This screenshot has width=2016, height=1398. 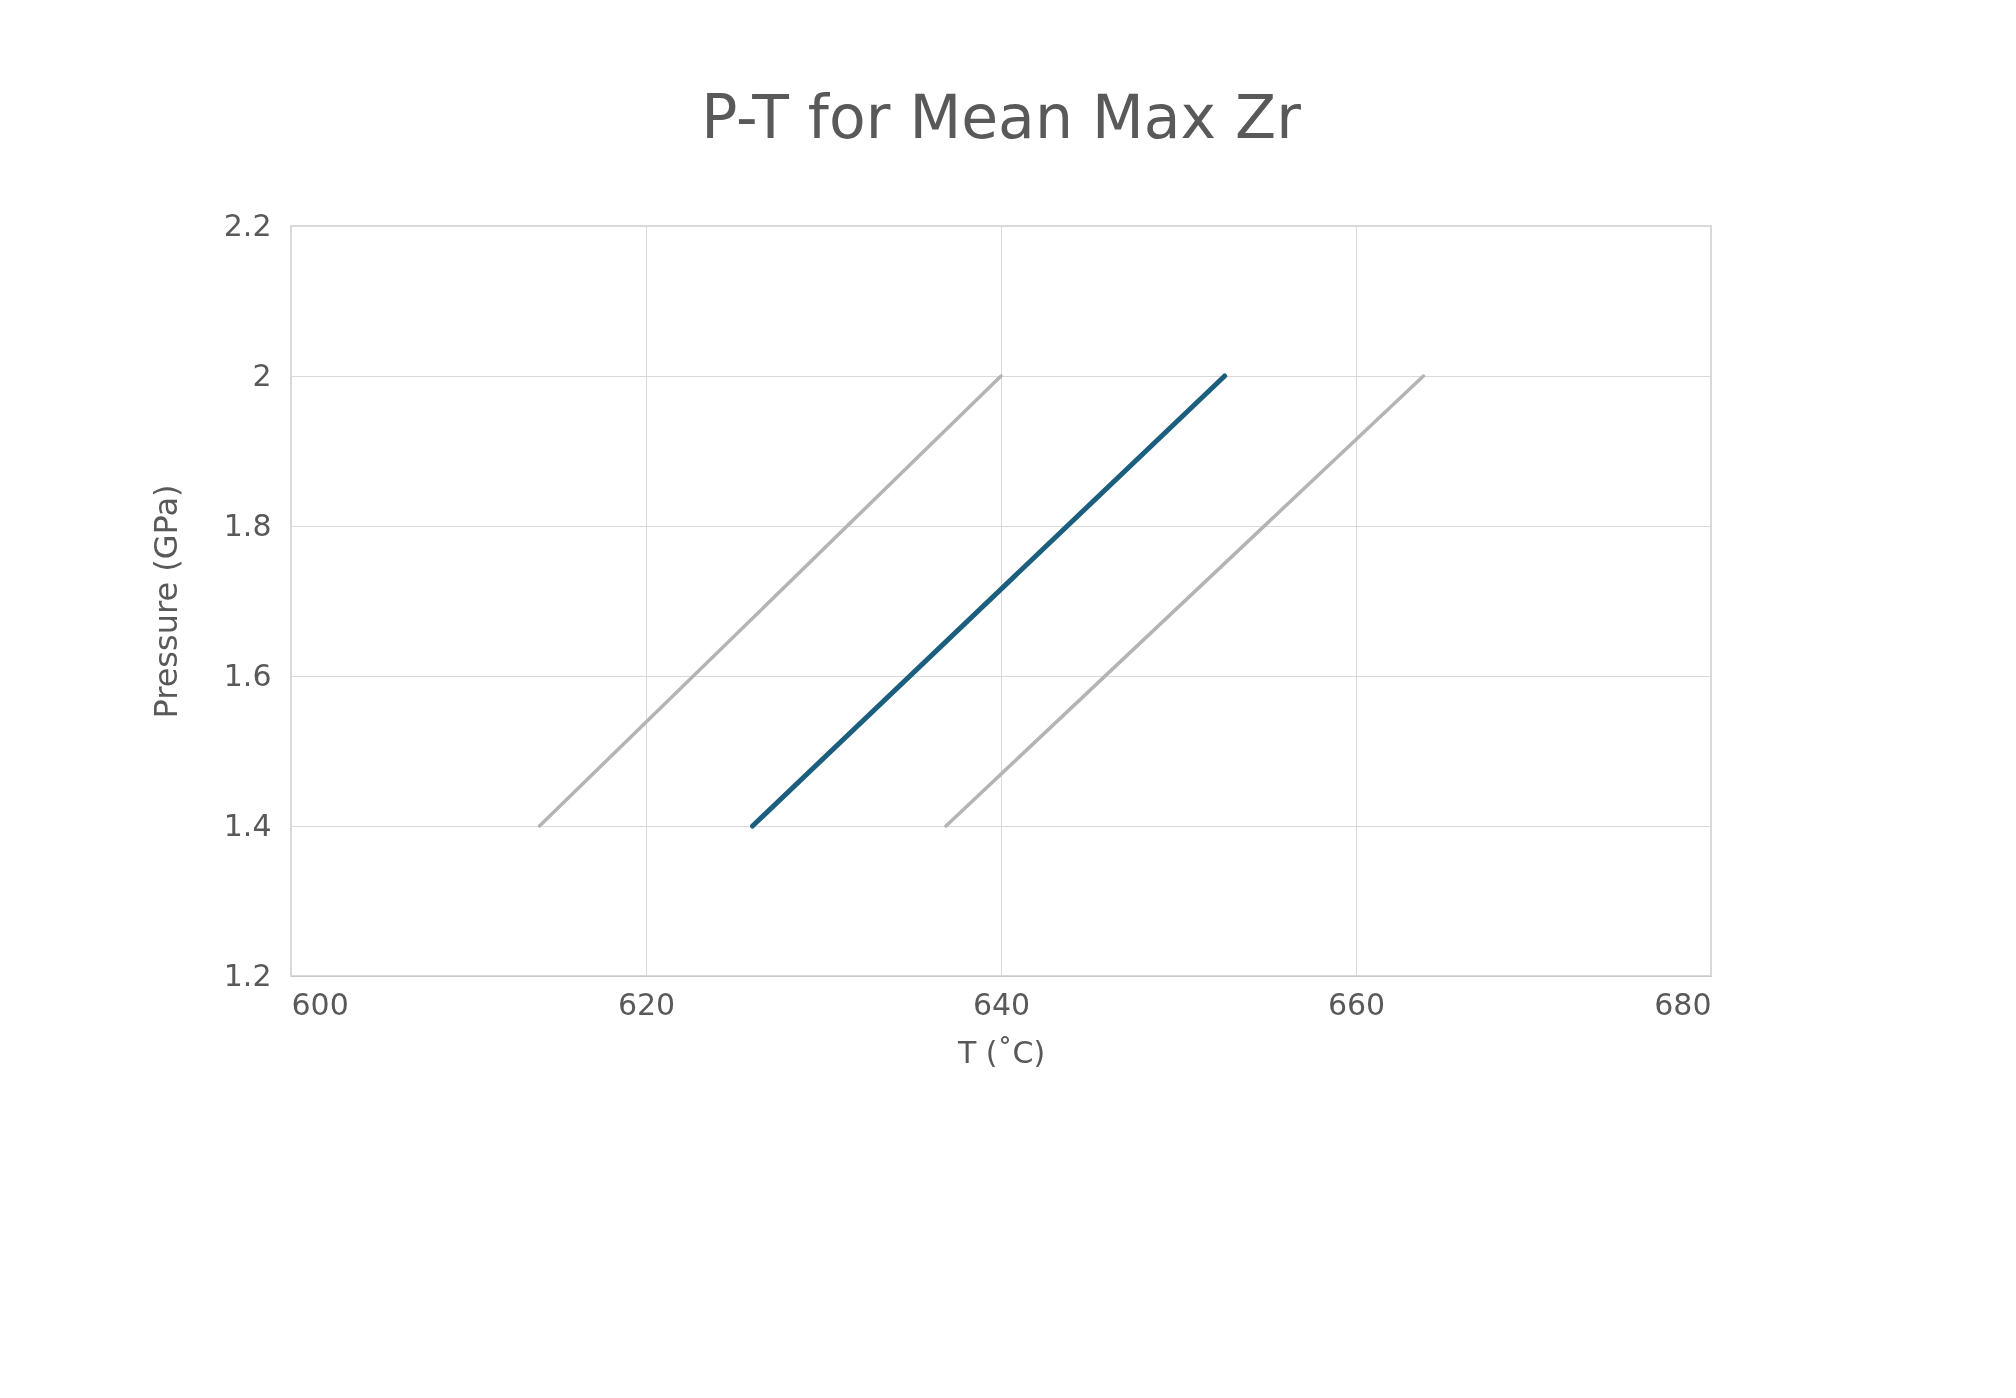 I want to click on y-tick-label: 1.4, so click(x=247, y=825).